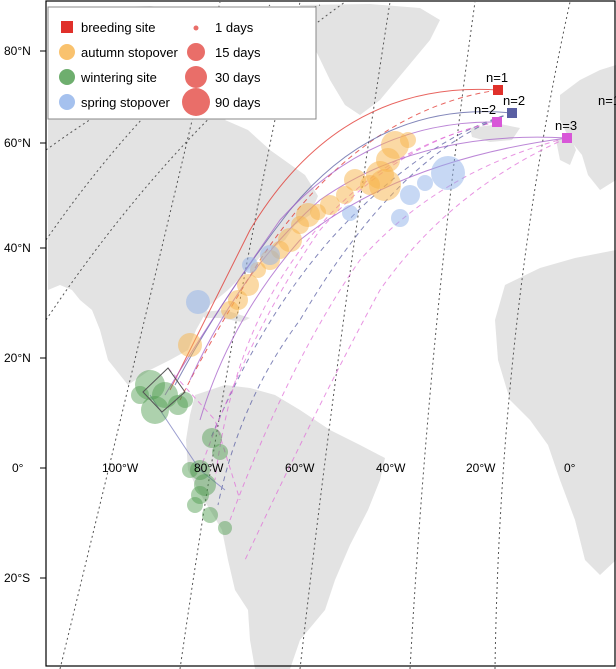 The width and height of the screenshot is (616, 669). What do you see at coordinates (18, 468) in the screenshot?
I see `lat-label-0: 0°` at bounding box center [18, 468].